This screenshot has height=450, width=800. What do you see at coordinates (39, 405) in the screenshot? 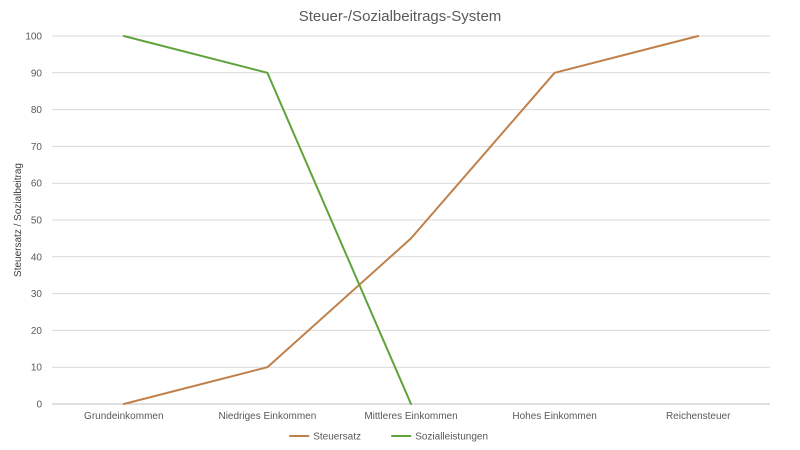
I see `y-tick-label: 0` at bounding box center [39, 405].